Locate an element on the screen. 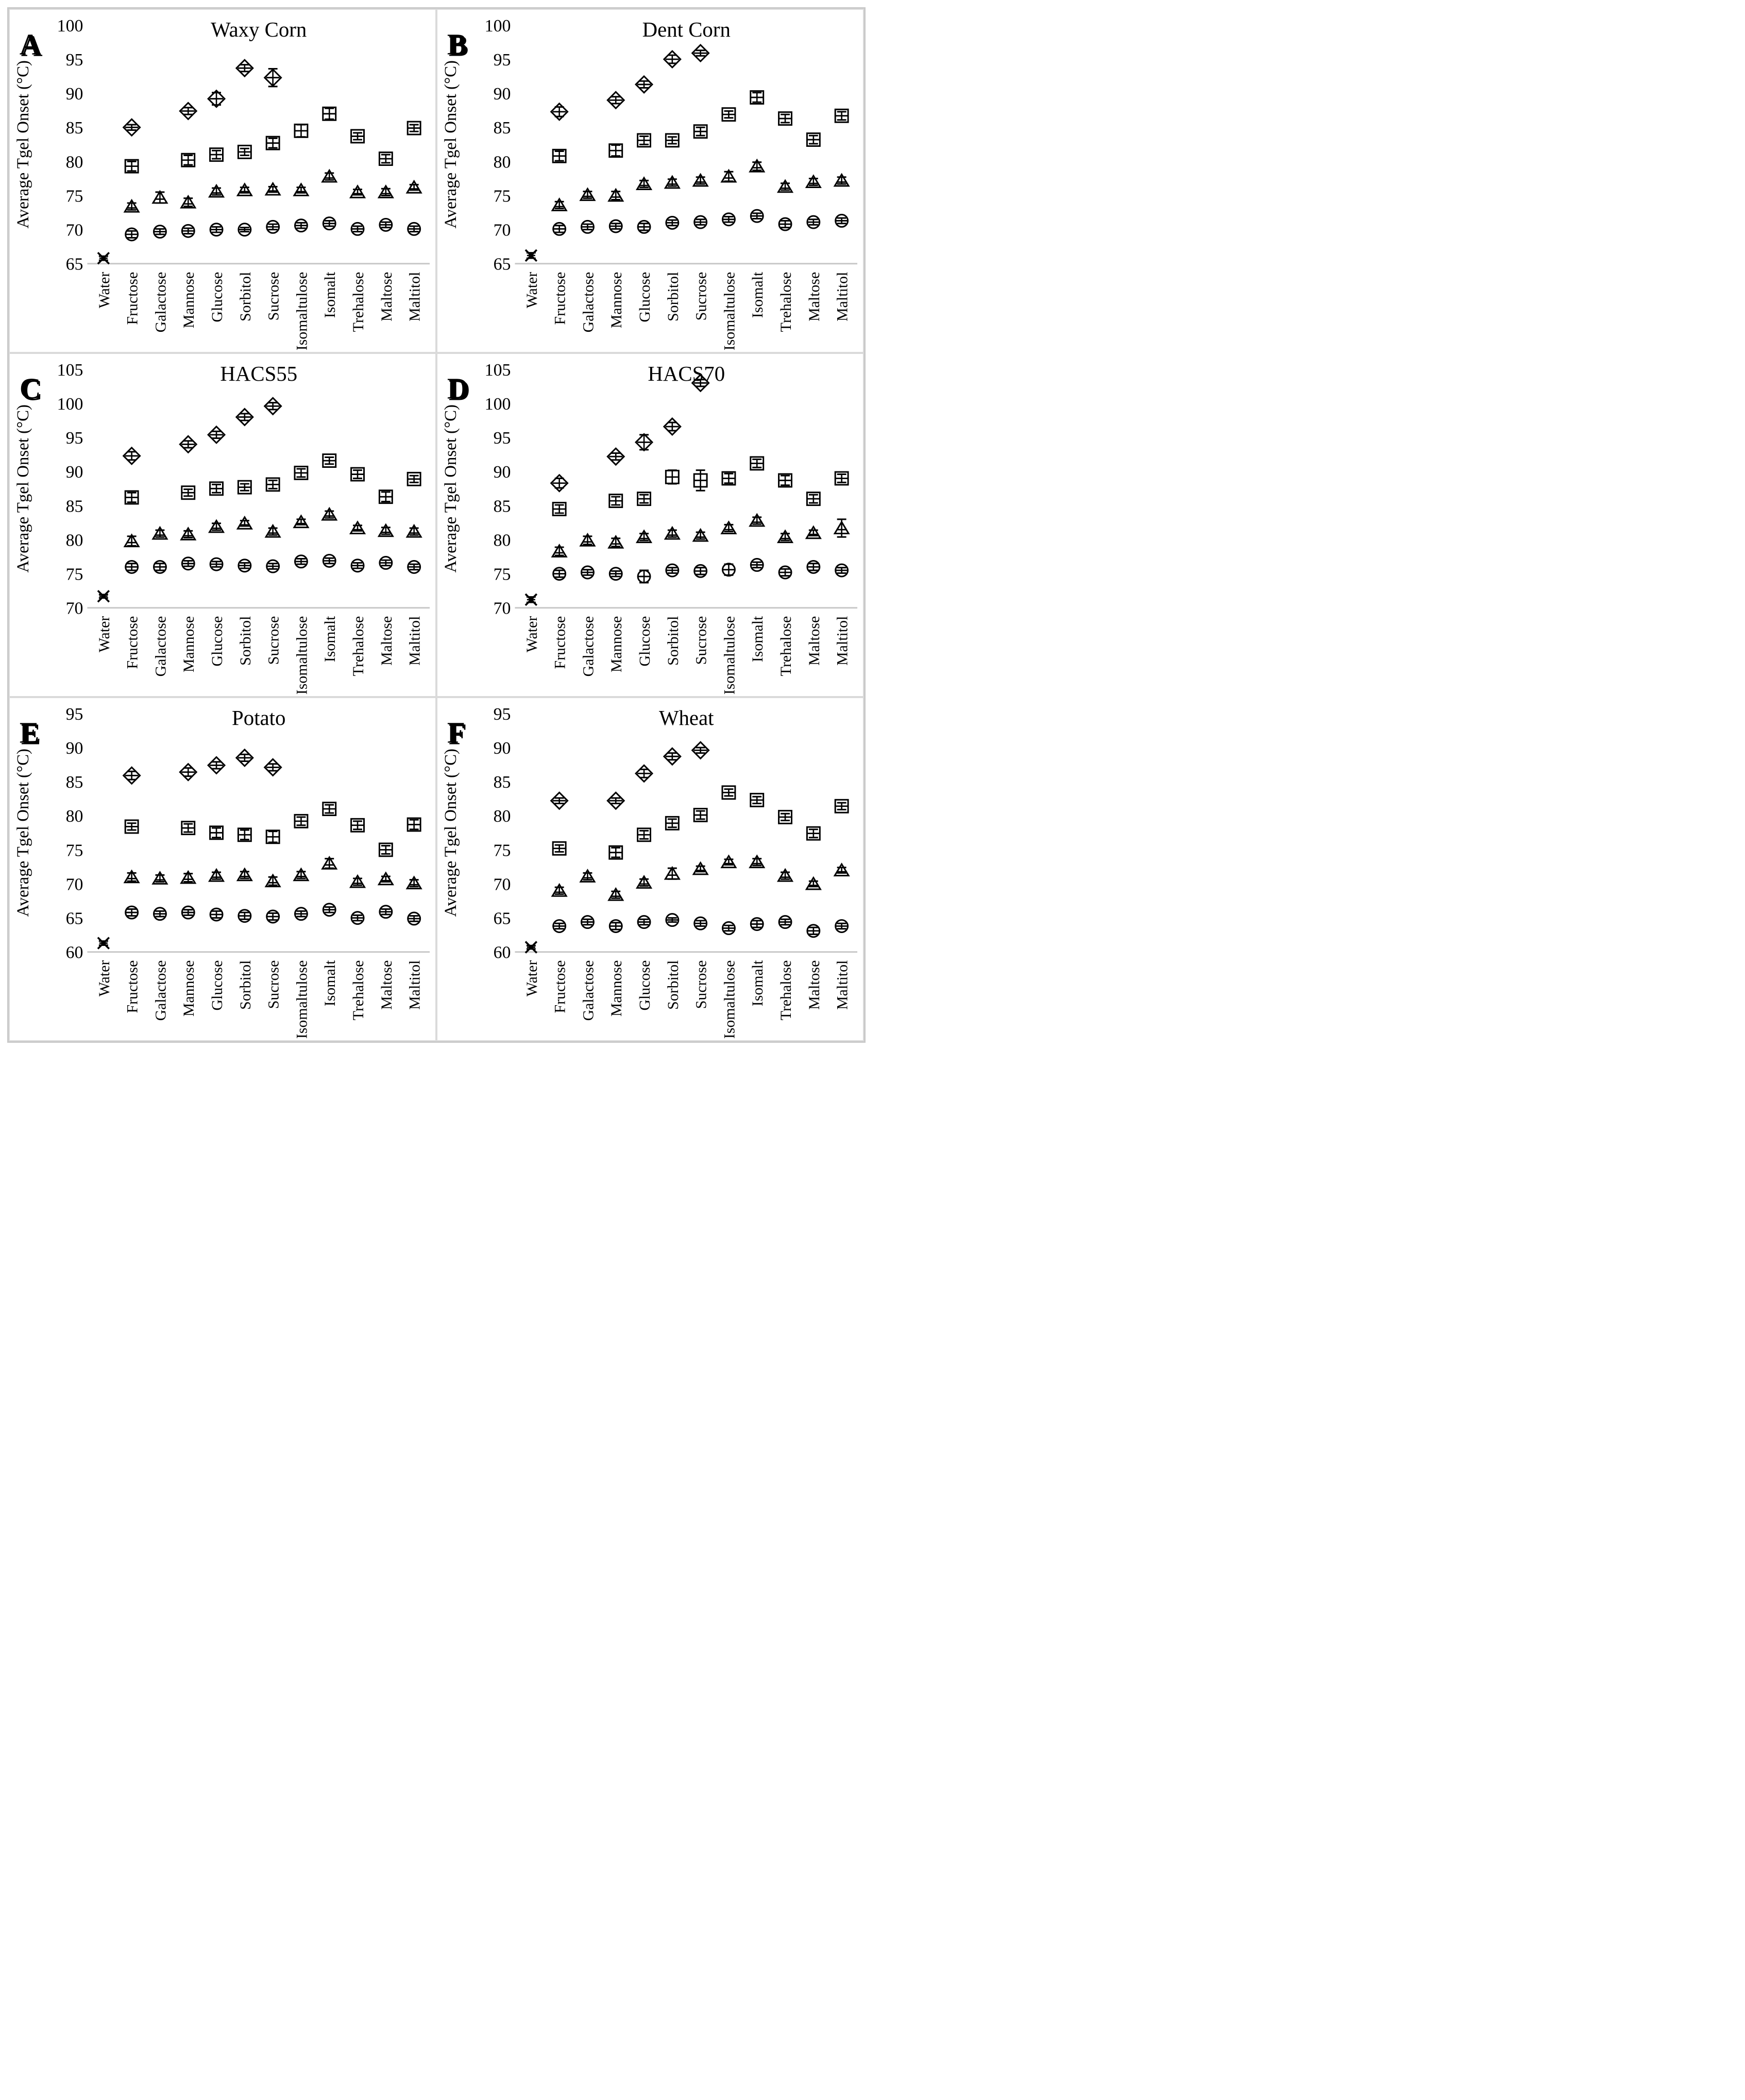  panel-letter: A is located at coordinates (30, 45).